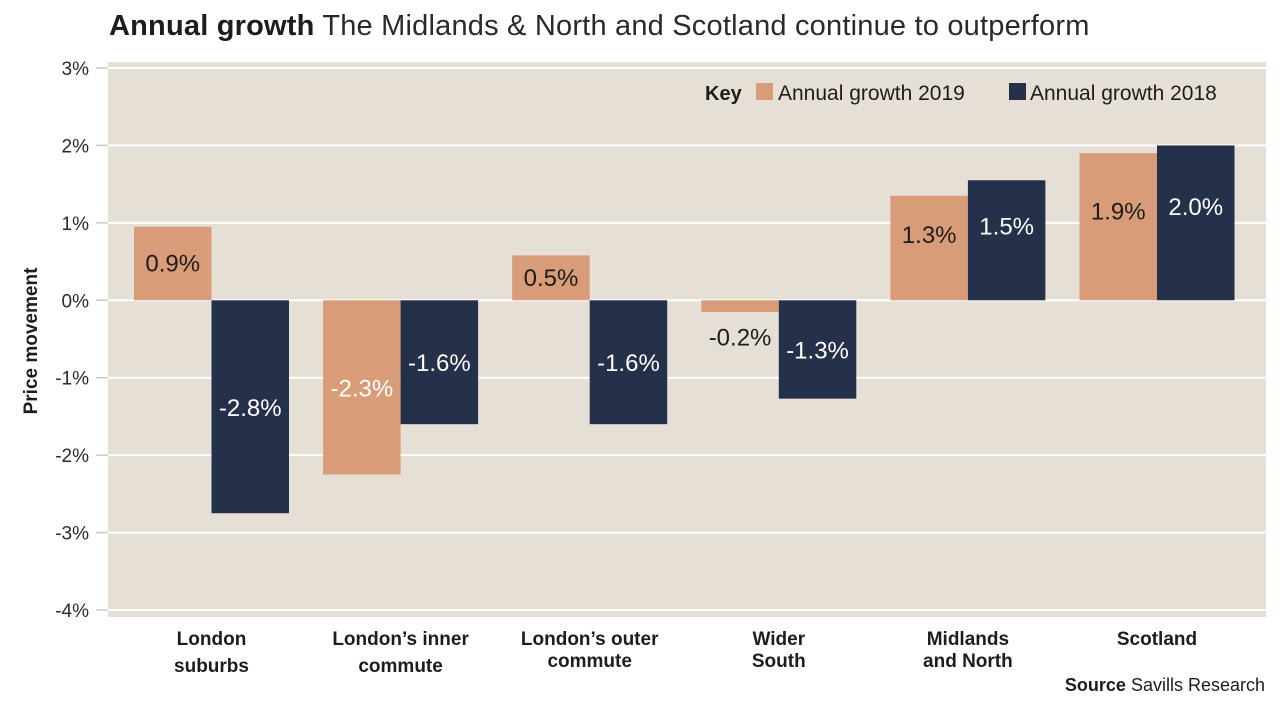 Image resolution: width=1288 pixels, height=708 pixels. Describe the element at coordinates (1017, 91) in the screenshot. I see `legend-swatch-2018` at that location.